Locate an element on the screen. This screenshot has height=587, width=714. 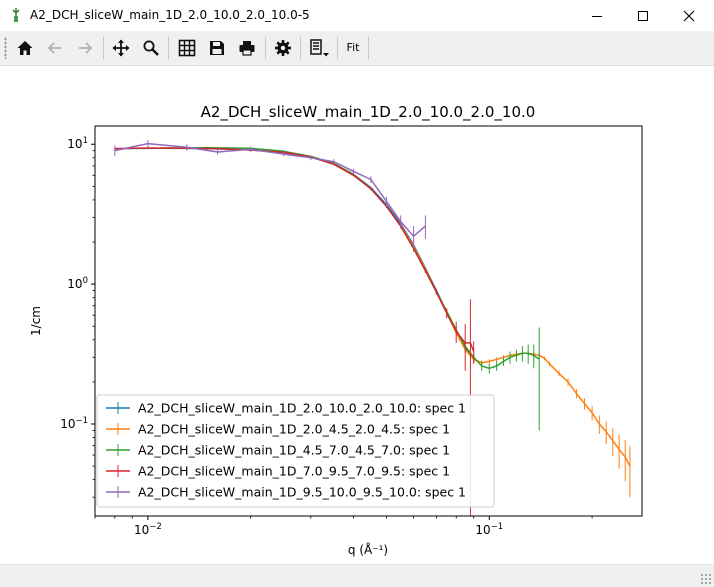
maximize-button is located at coordinates (643, 15).